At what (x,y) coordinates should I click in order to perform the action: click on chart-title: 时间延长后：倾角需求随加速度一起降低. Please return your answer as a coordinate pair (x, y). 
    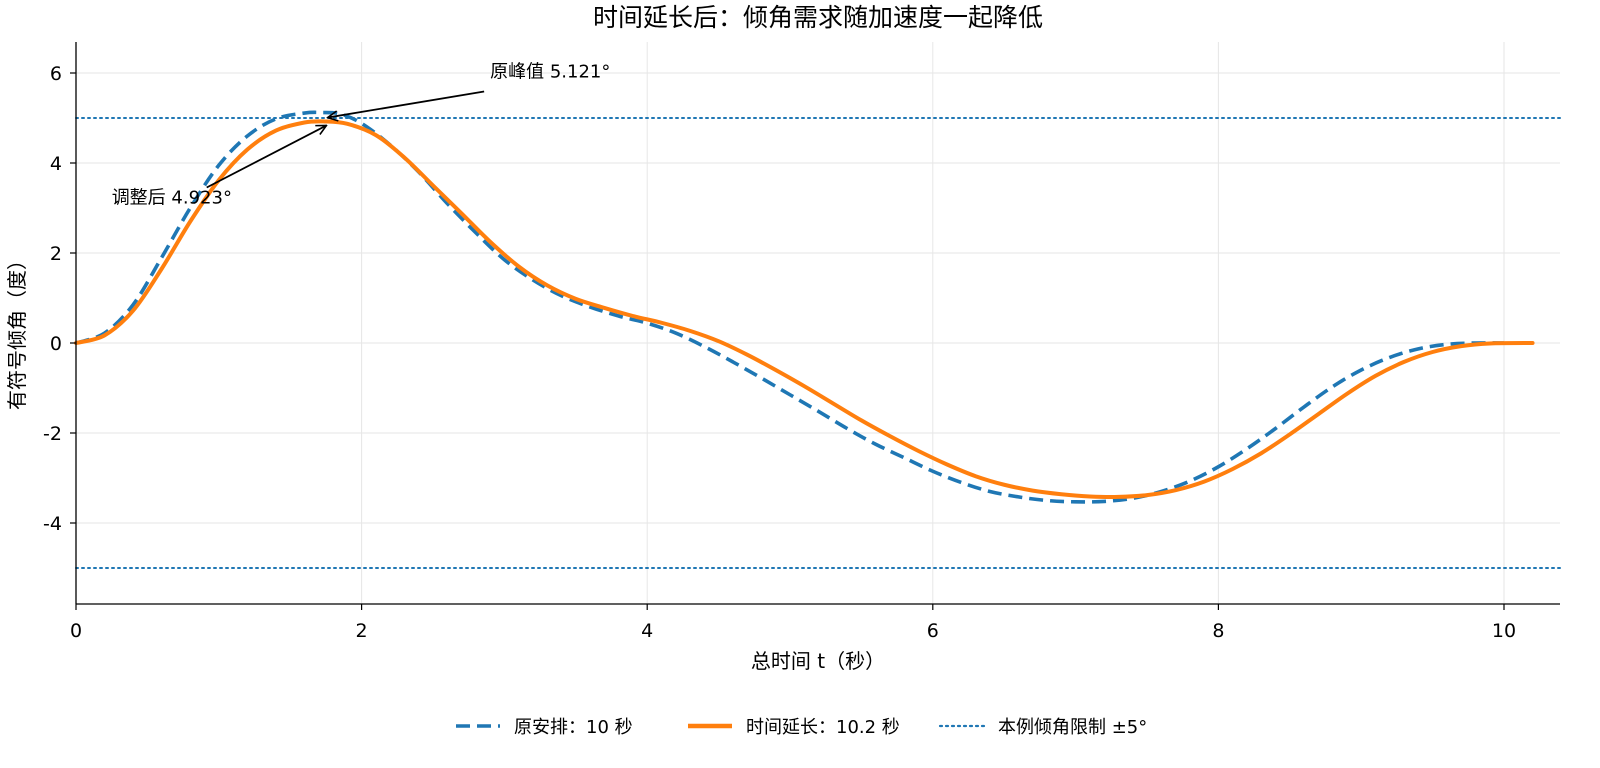
    Looking at the image, I should click on (818, 17).